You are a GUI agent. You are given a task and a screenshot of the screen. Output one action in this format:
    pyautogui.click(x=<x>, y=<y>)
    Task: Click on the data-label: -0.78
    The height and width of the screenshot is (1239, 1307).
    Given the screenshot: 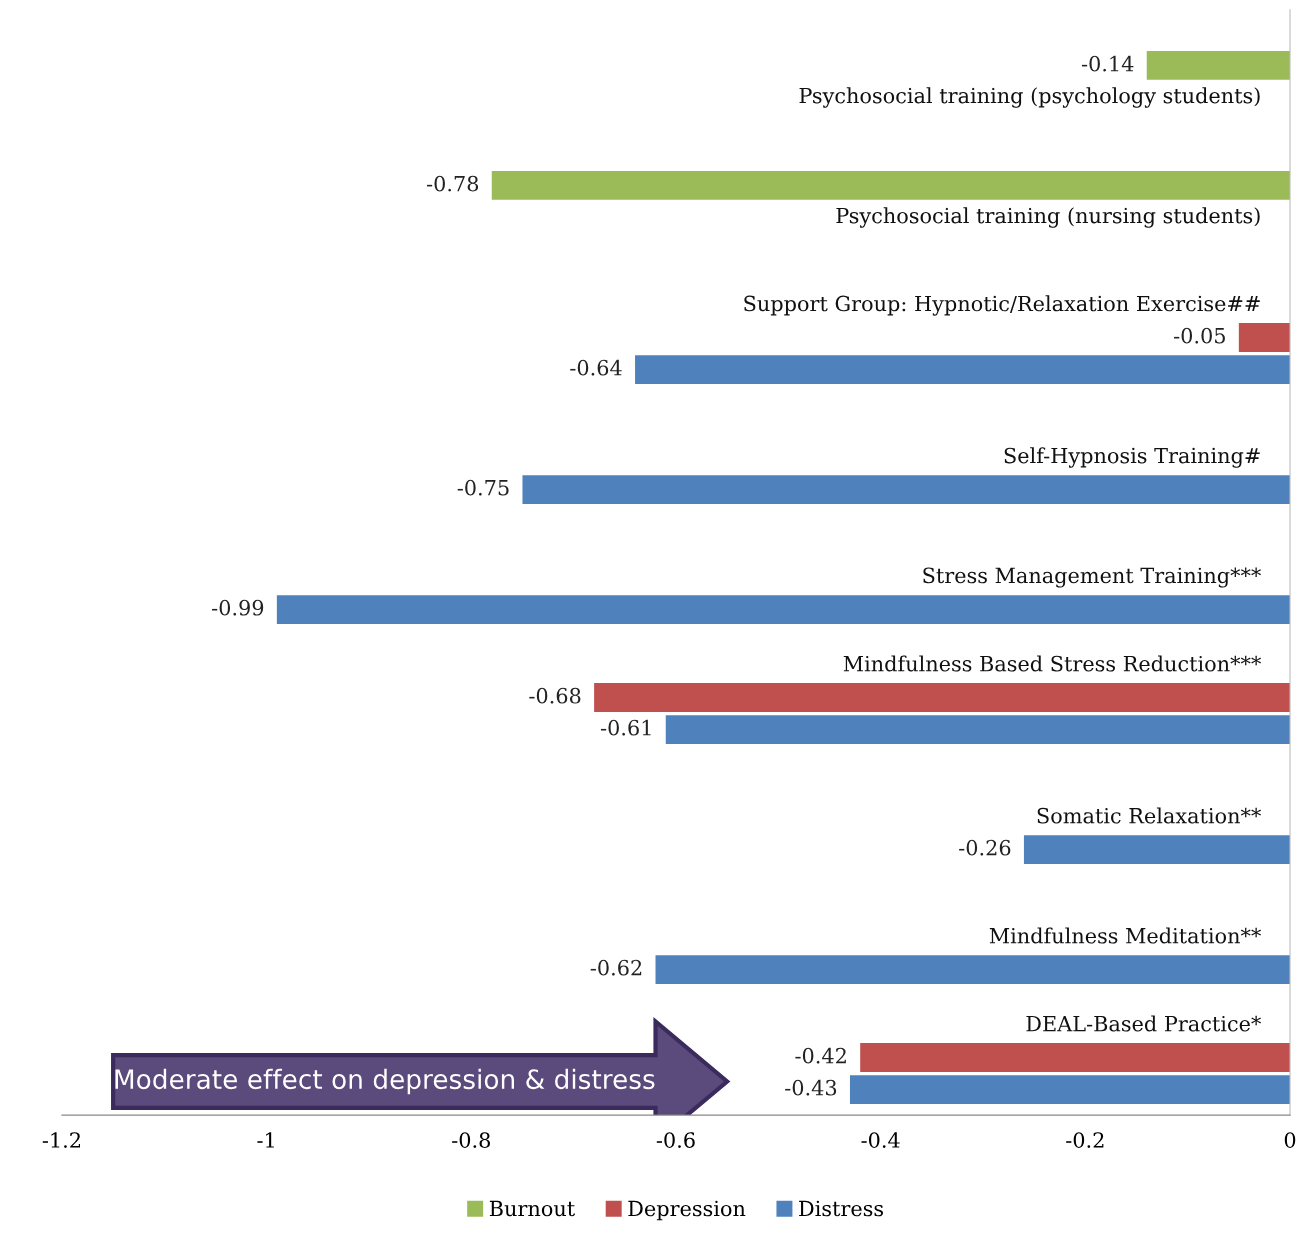 What is the action you would take?
    pyautogui.click(x=452, y=183)
    